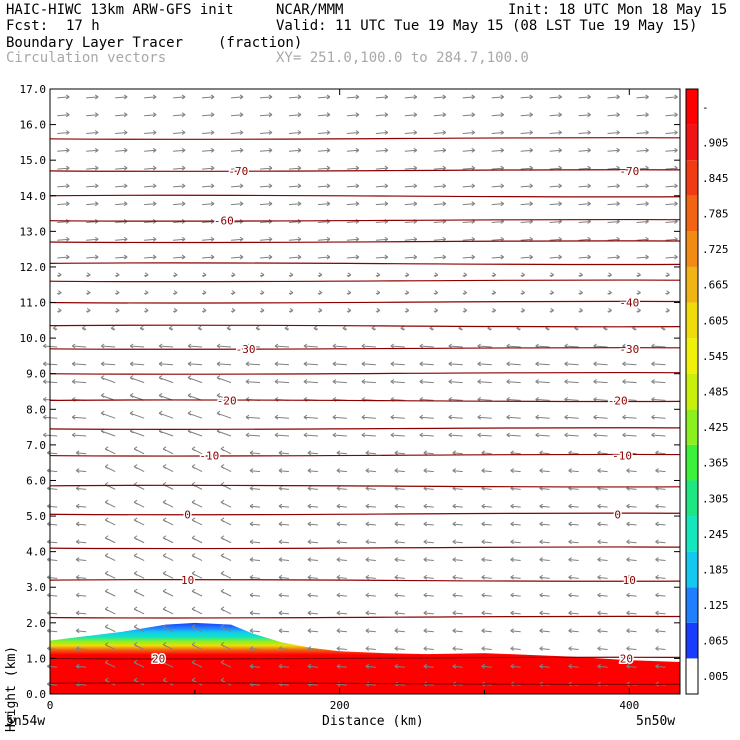 Image resolution: width=740 pixels, height=740 pixels. I want to click on contour-label: -70, so click(629, 171).